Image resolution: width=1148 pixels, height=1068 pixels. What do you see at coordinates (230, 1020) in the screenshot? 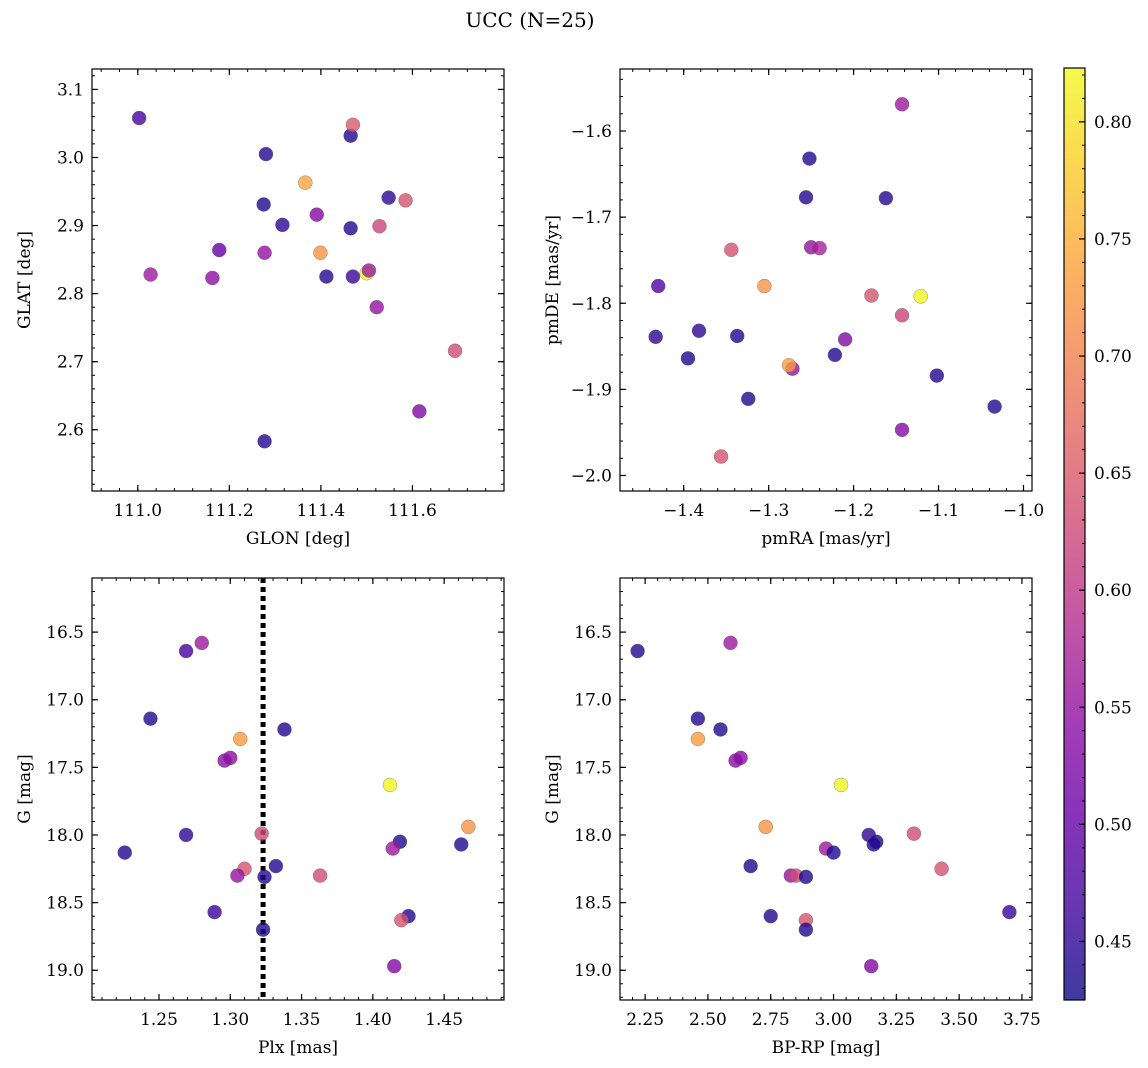
I see `x-tick-label: 1.30` at bounding box center [230, 1020].